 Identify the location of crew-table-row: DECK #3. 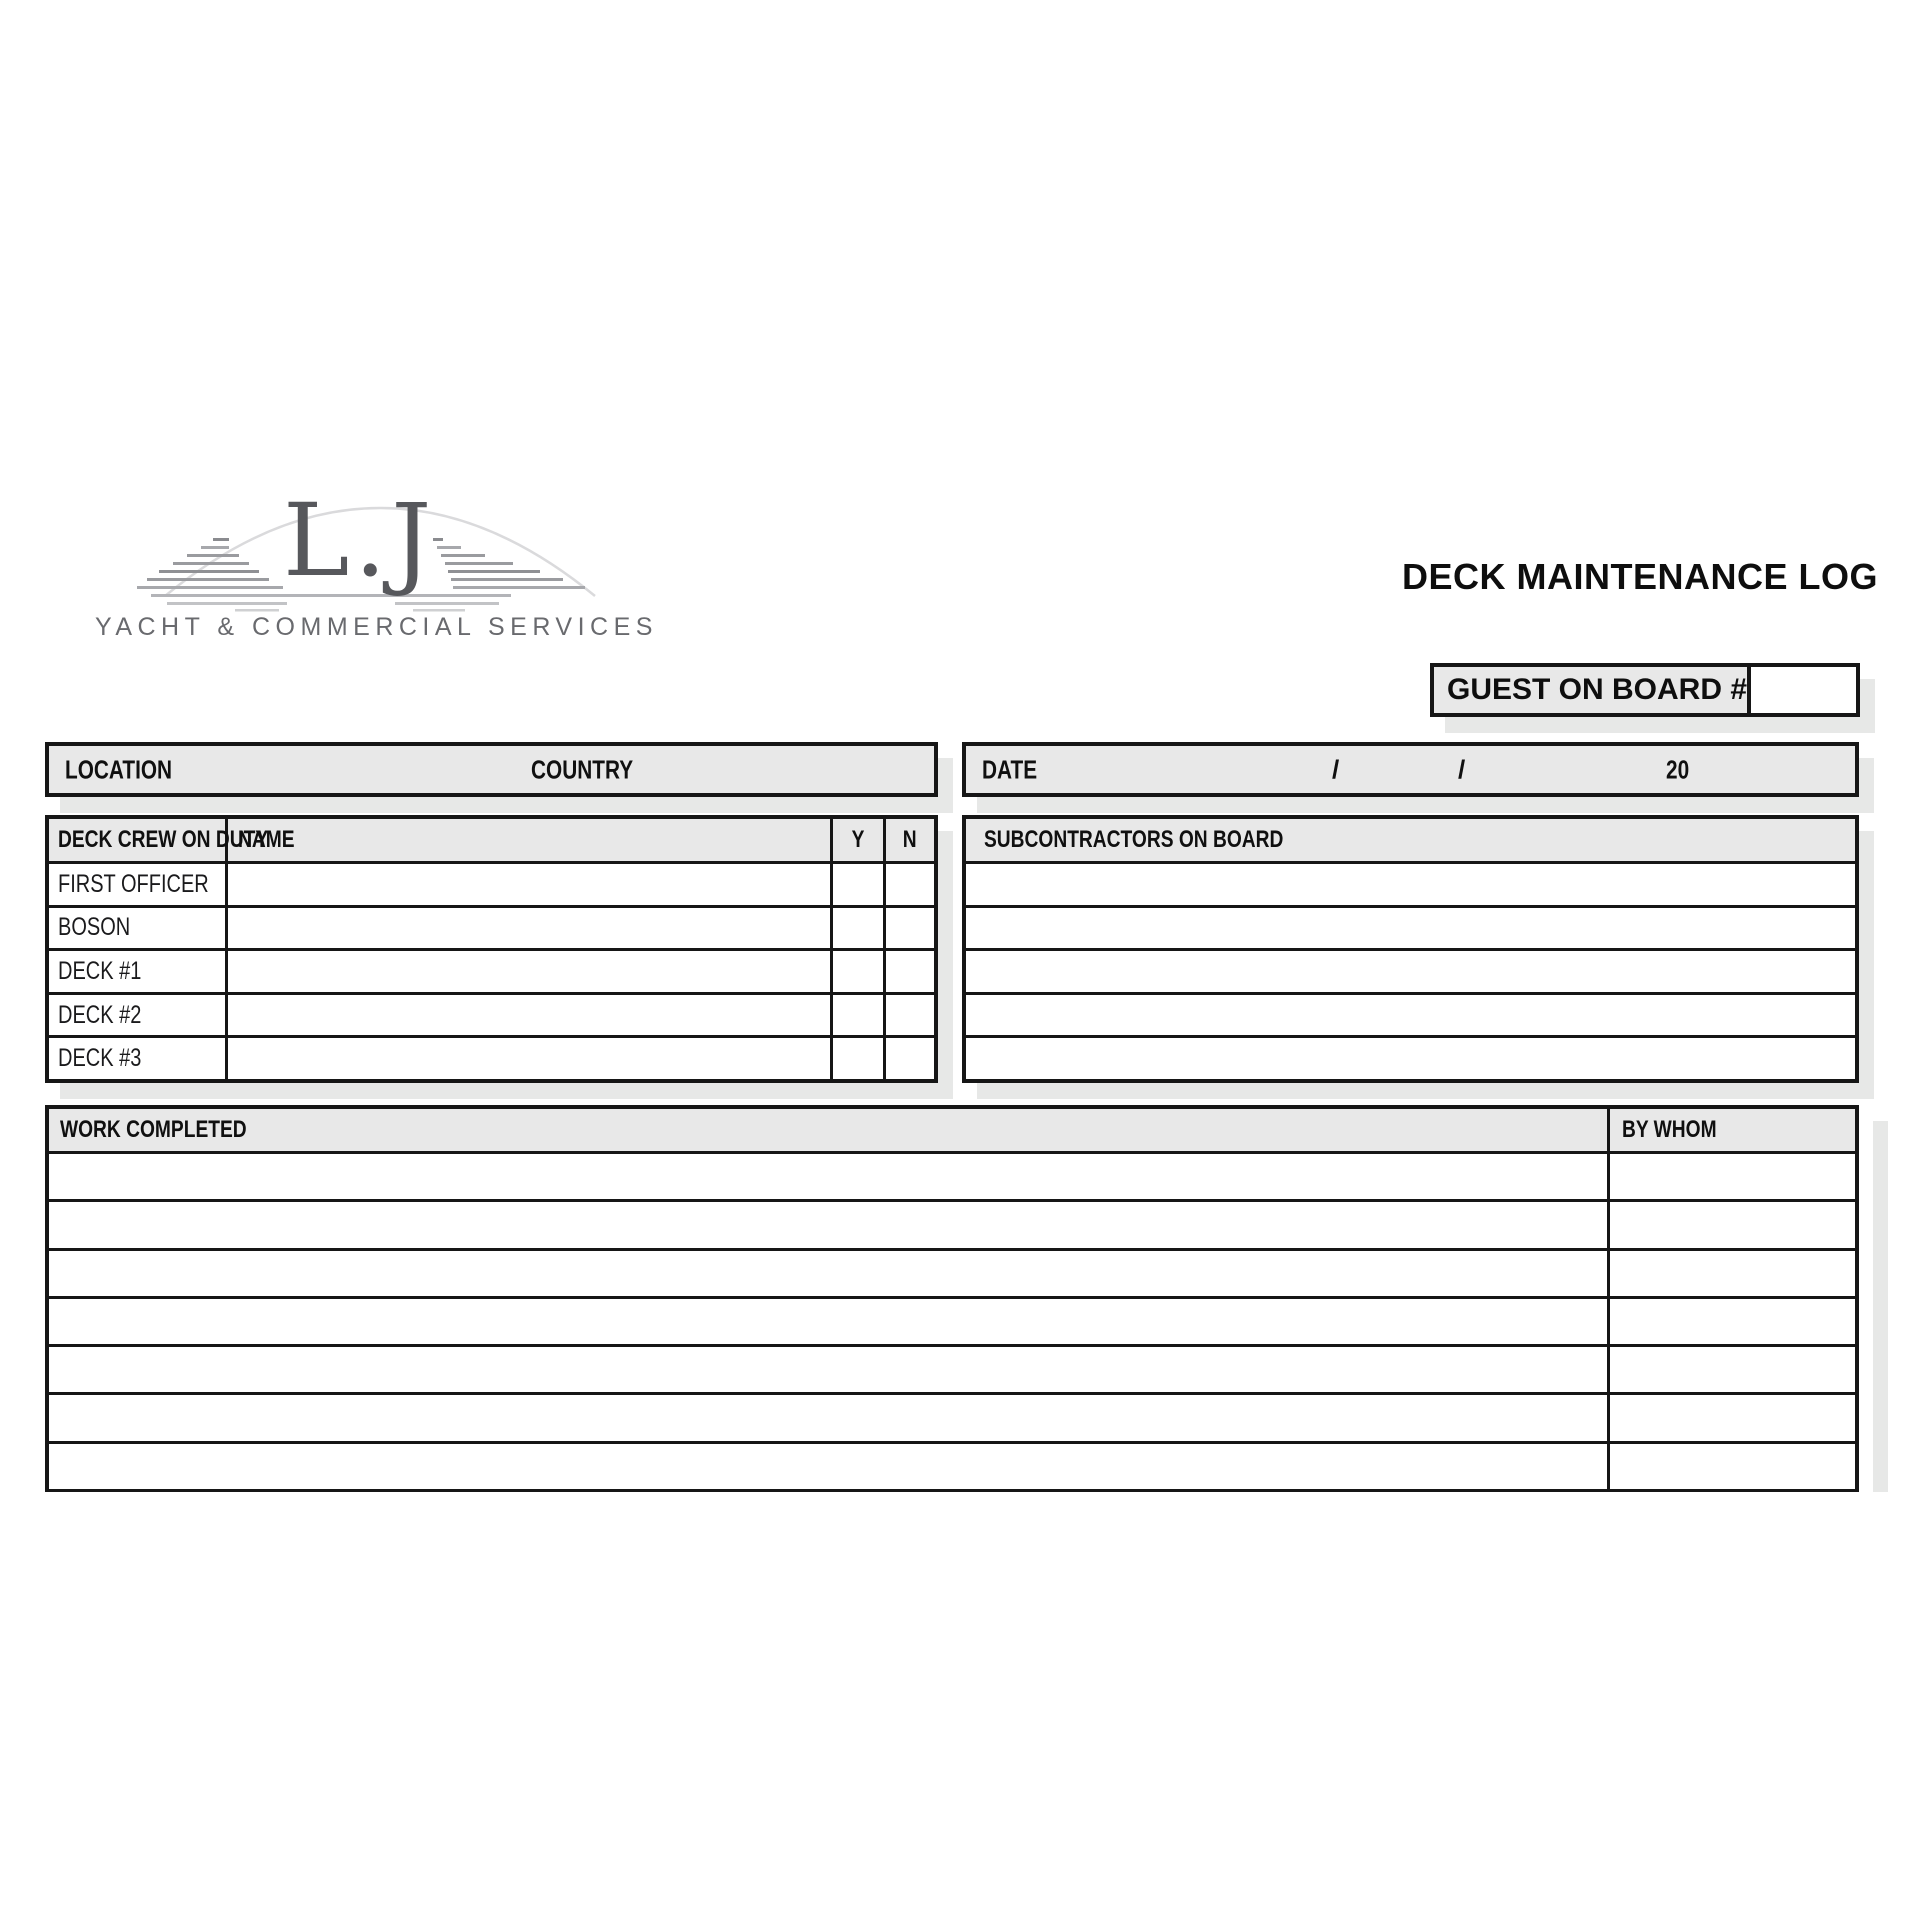
(491, 1058).